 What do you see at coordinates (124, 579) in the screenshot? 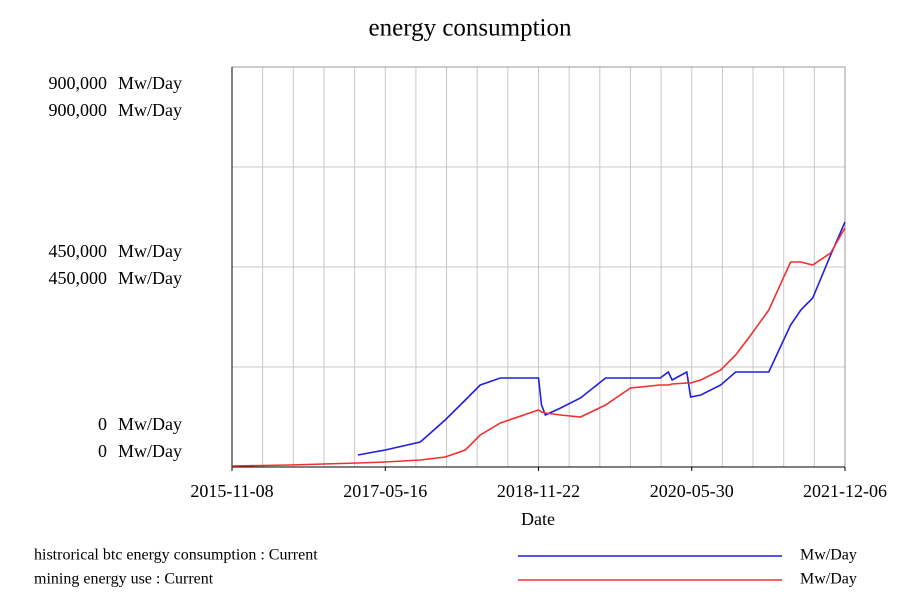
I see `legend-label: mining energy use : Current` at bounding box center [124, 579].